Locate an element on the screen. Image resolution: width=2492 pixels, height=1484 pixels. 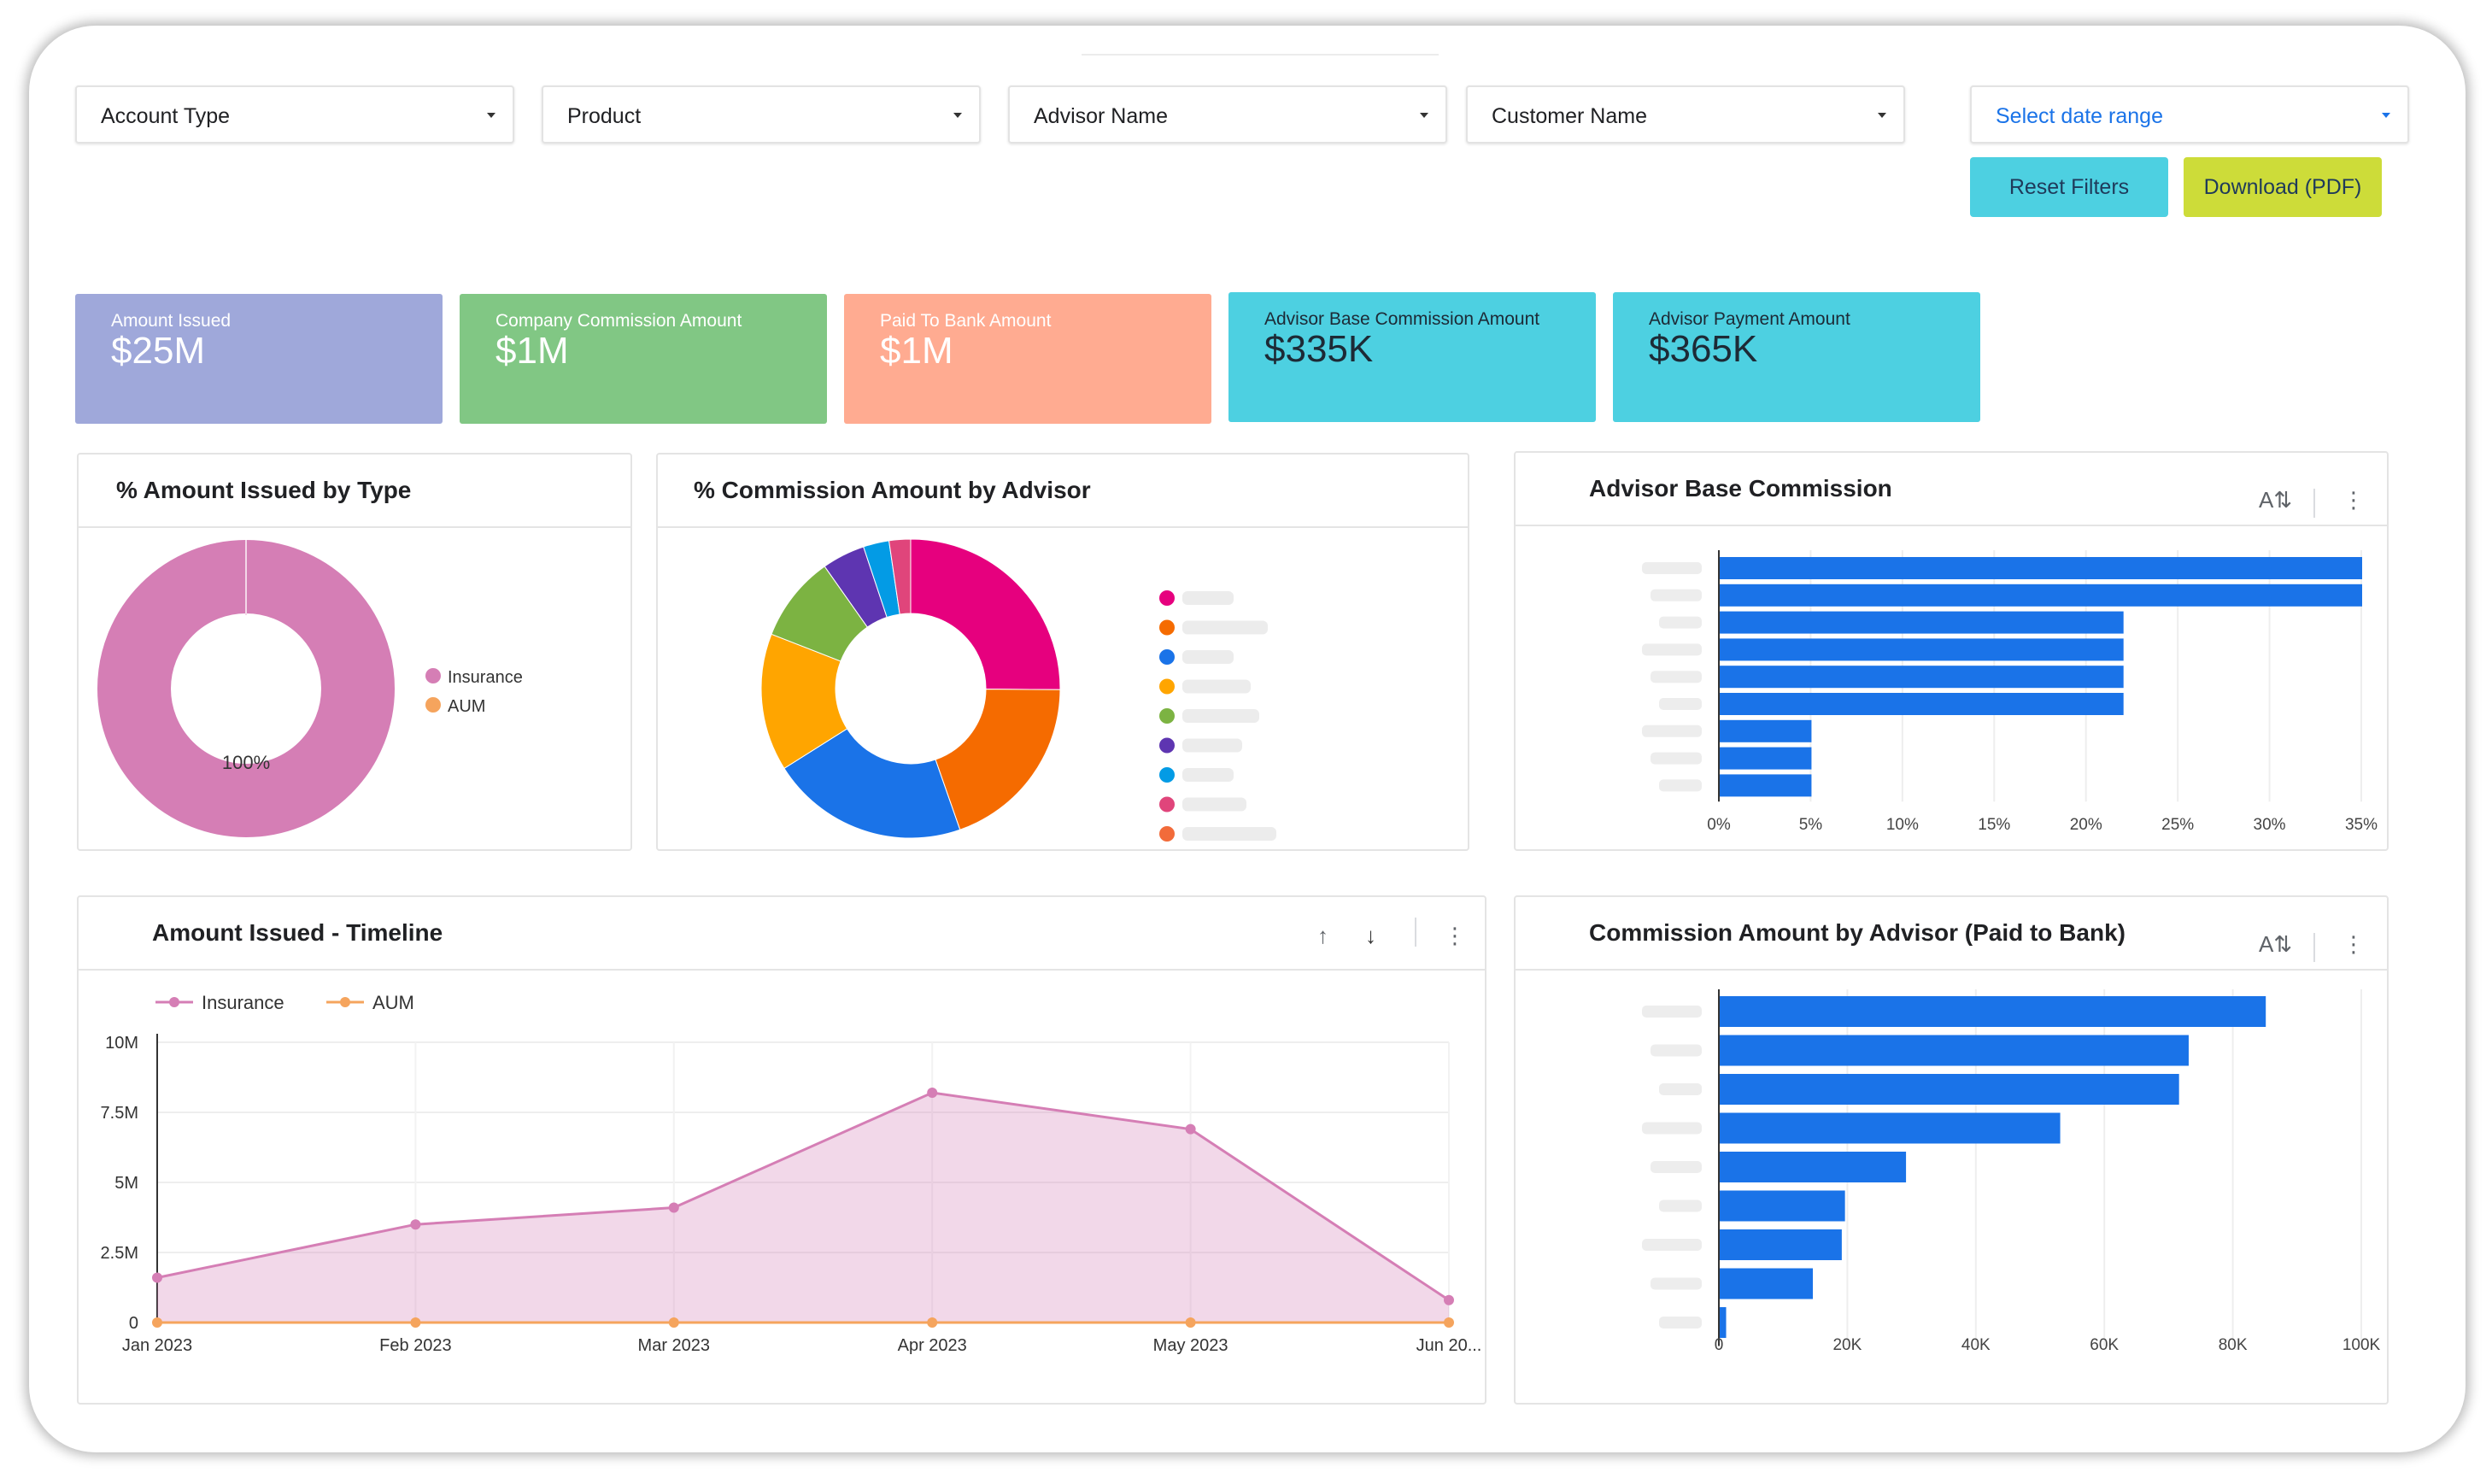
card-title: Advisor Base Commission is located at coordinates (1740, 489).